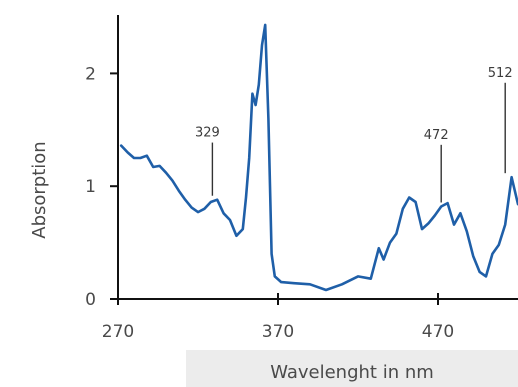 The image size is (518, 387). What do you see at coordinates (39, 189) in the screenshot?
I see `y-axis-title: Absorption` at bounding box center [39, 189].